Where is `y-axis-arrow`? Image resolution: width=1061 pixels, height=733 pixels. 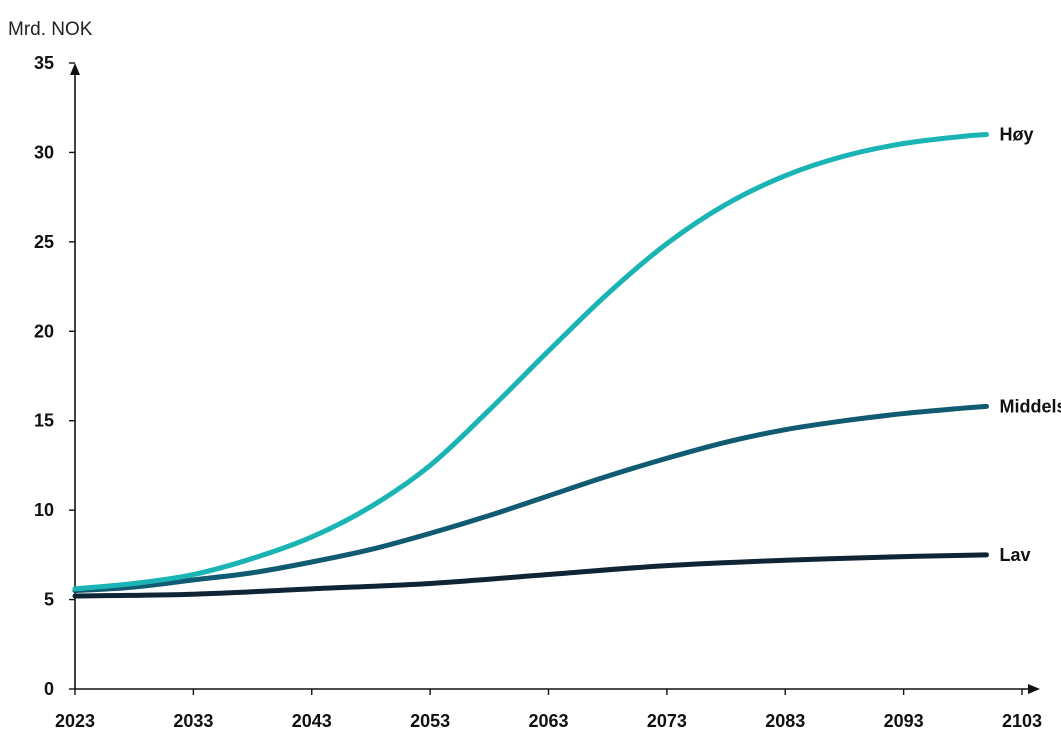 y-axis-arrow is located at coordinates (75, 69).